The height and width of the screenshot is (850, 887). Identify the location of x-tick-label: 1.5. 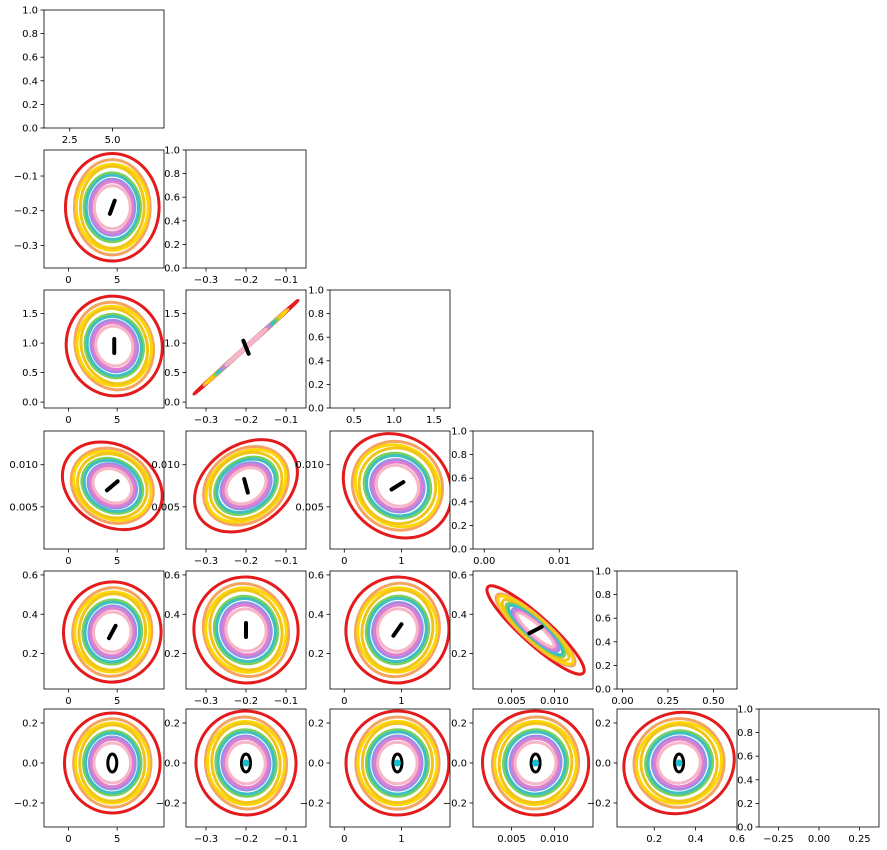
(434, 420).